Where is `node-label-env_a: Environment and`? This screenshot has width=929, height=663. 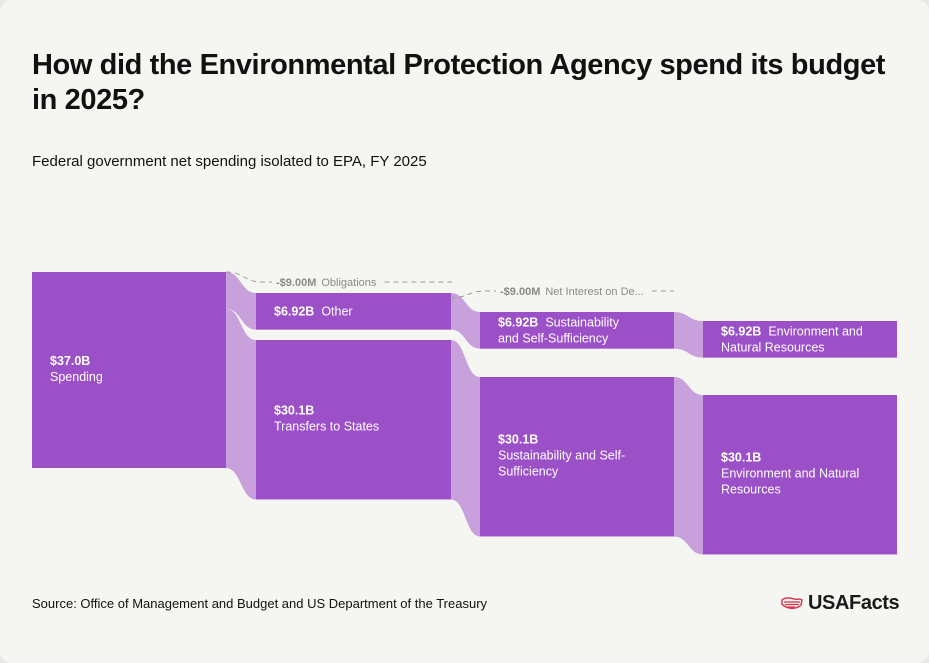 node-label-env_a: Environment and is located at coordinates (815, 331).